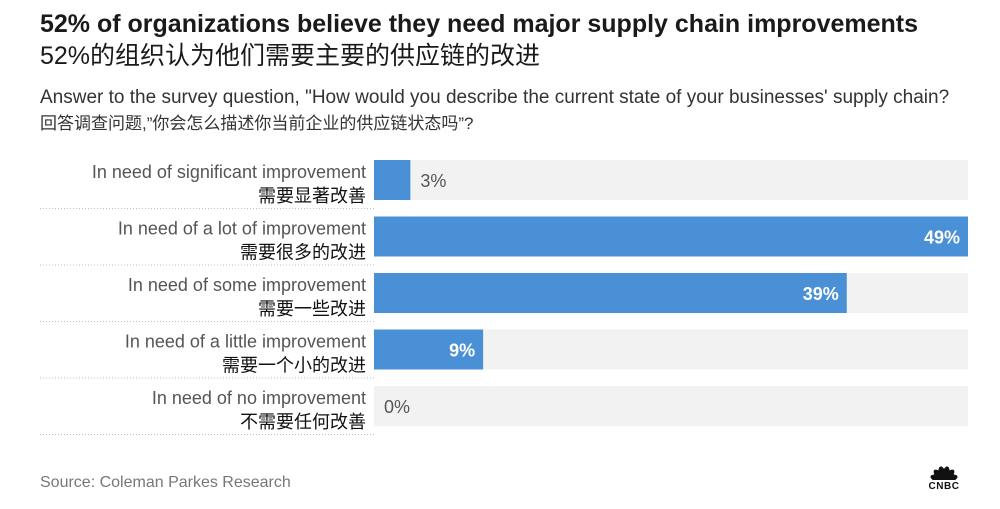 The width and height of the screenshot is (1000, 509). What do you see at coordinates (303, 253) in the screenshot?
I see `category-label-cn: 需要很多的改进` at bounding box center [303, 253].